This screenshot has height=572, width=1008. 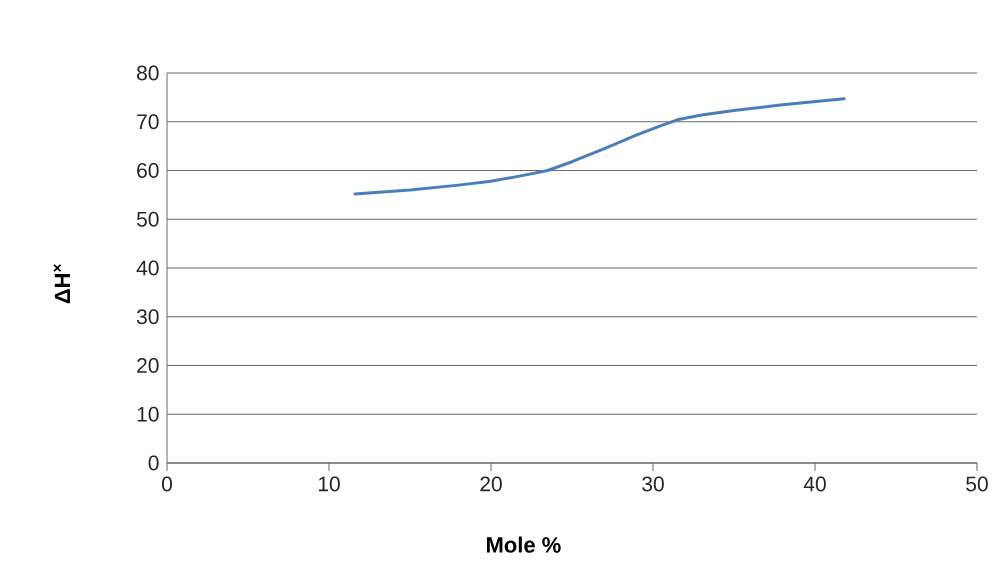 What do you see at coordinates (523, 544) in the screenshot?
I see `x-axis-title: Mole %` at bounding box center [523, 544].